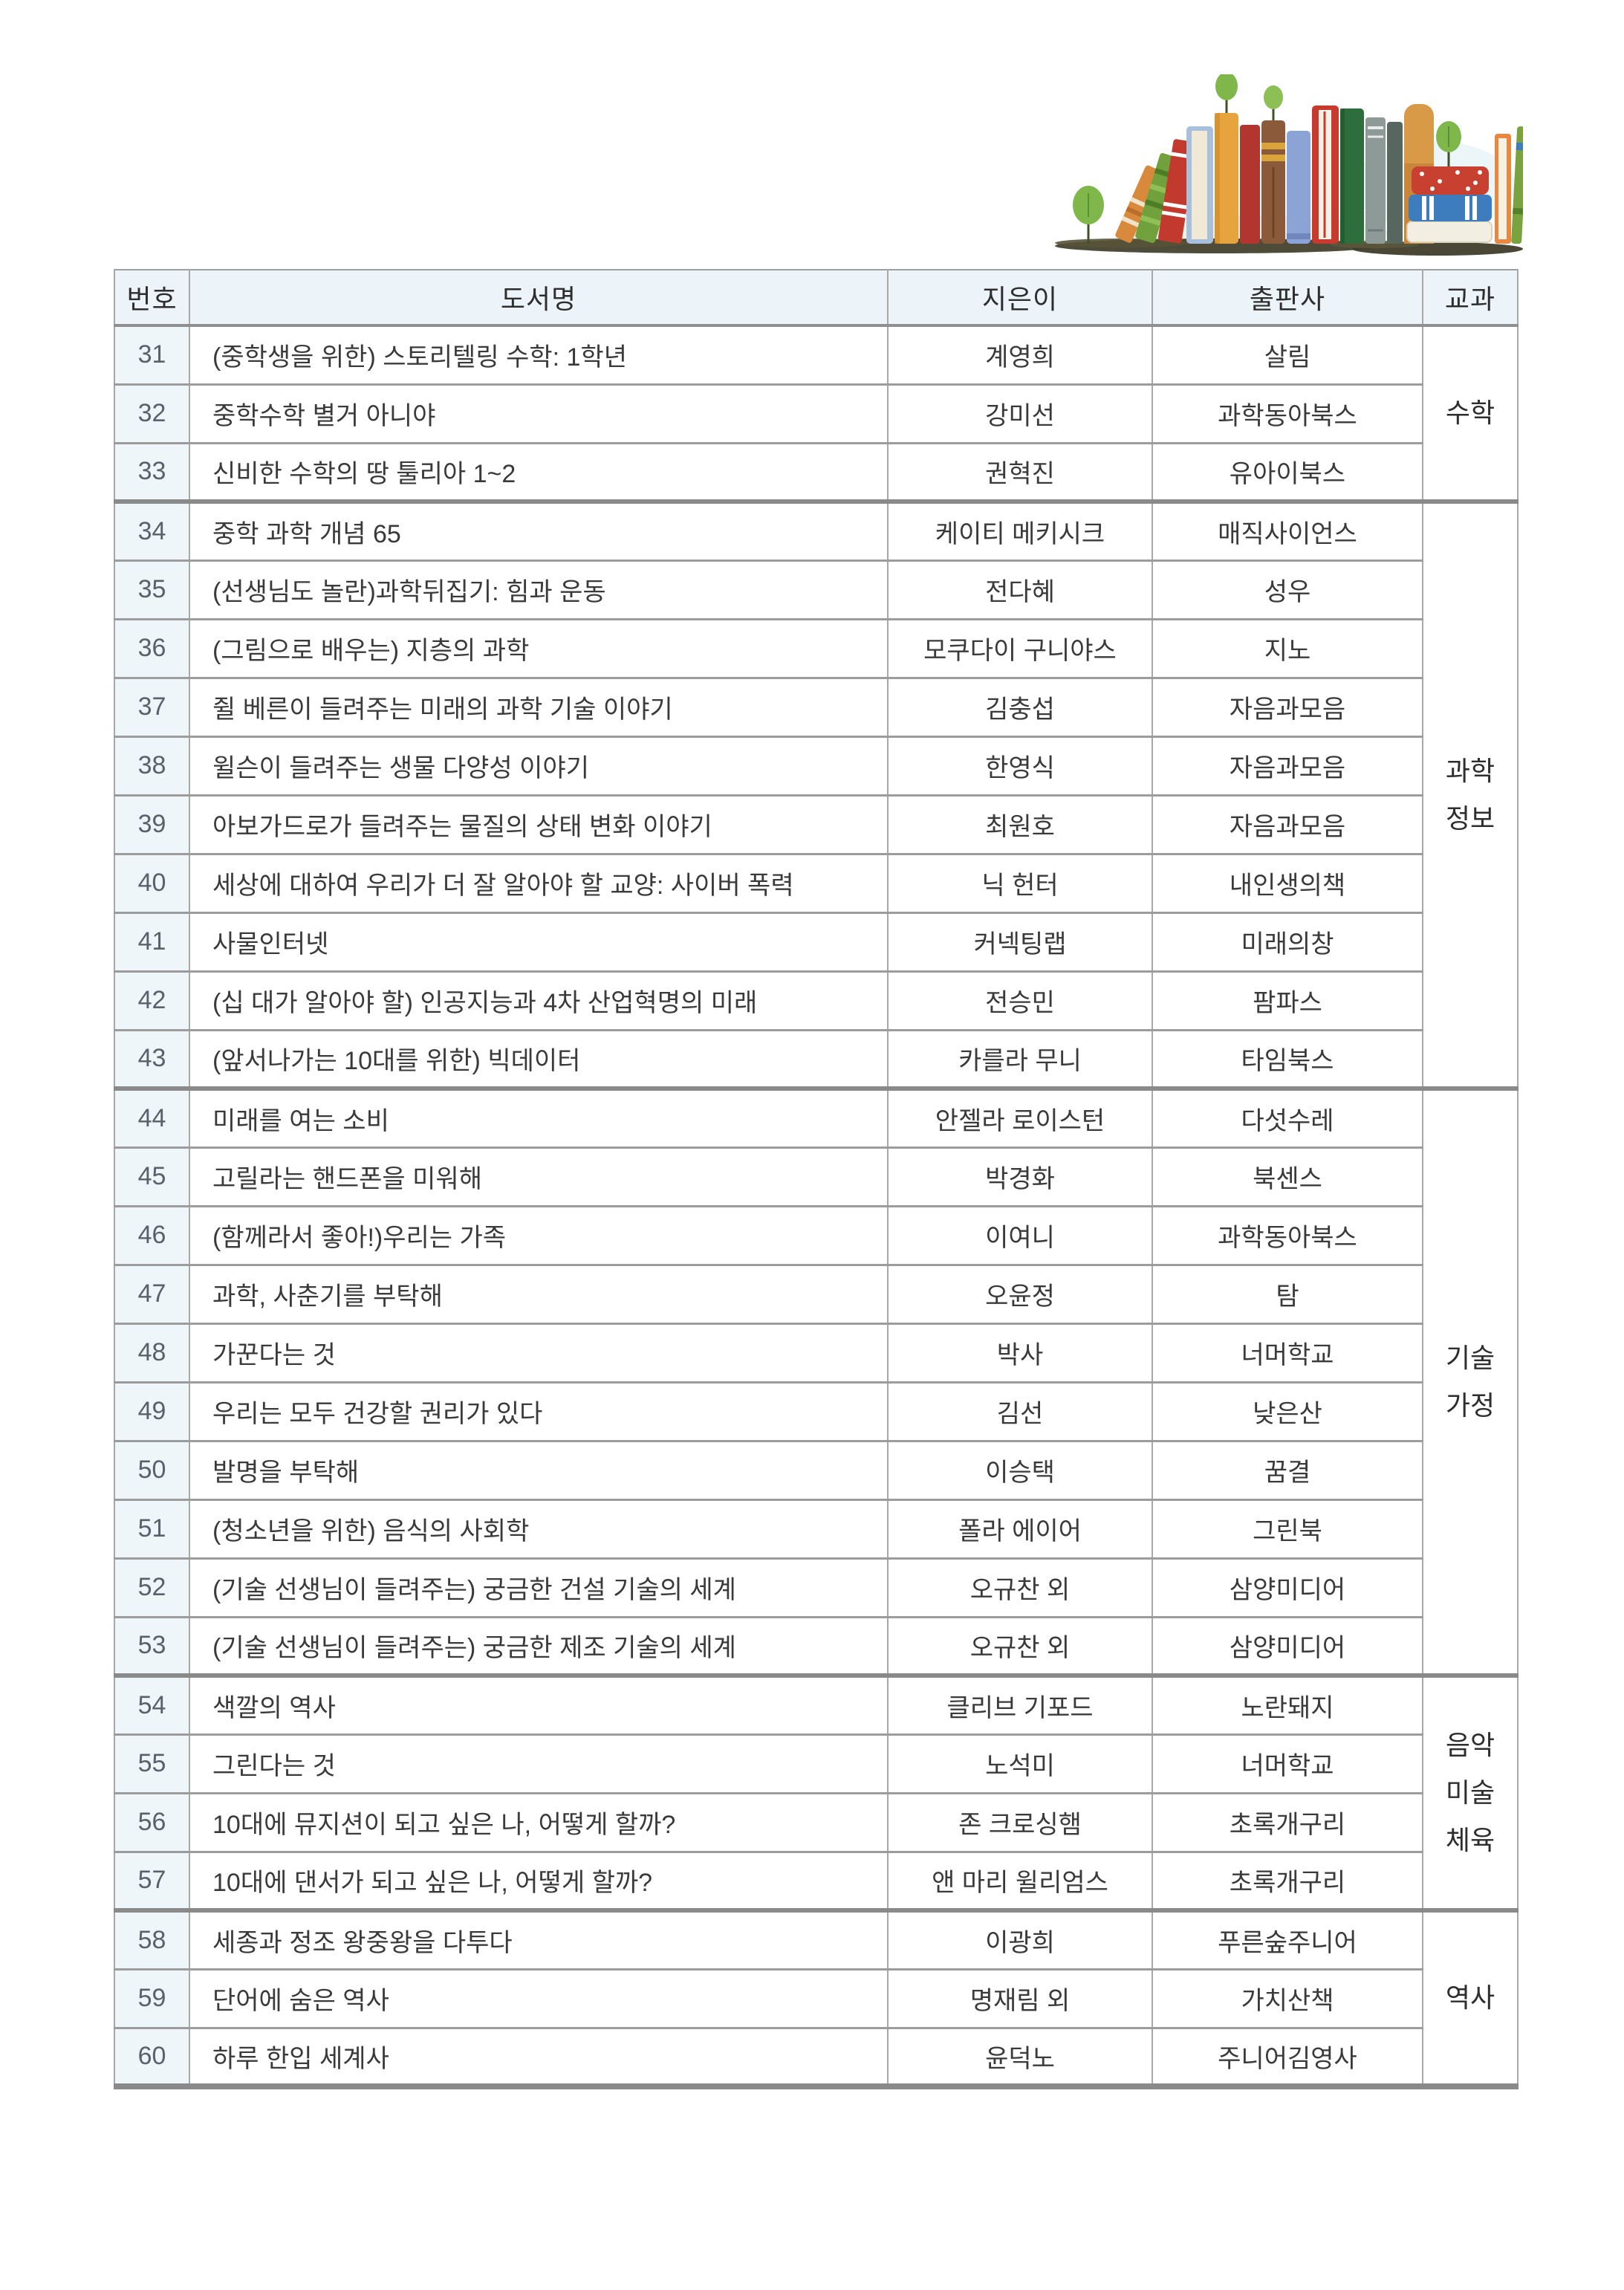 The image size is (1624, 2290). What do you see at coordinates (539, 707) in the screenshot?
I see `book-title-cell: 쥘 베른이 들려주는 미래의 과학 기술 이야기` at bounding box center [539, 707].